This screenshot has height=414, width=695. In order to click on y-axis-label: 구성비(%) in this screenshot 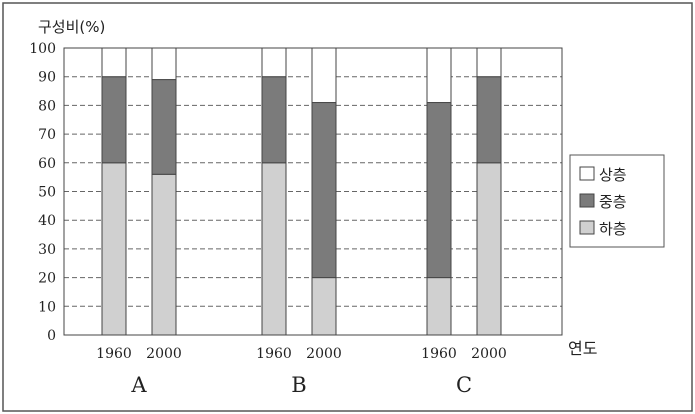, I will do `click(71, 27)`.